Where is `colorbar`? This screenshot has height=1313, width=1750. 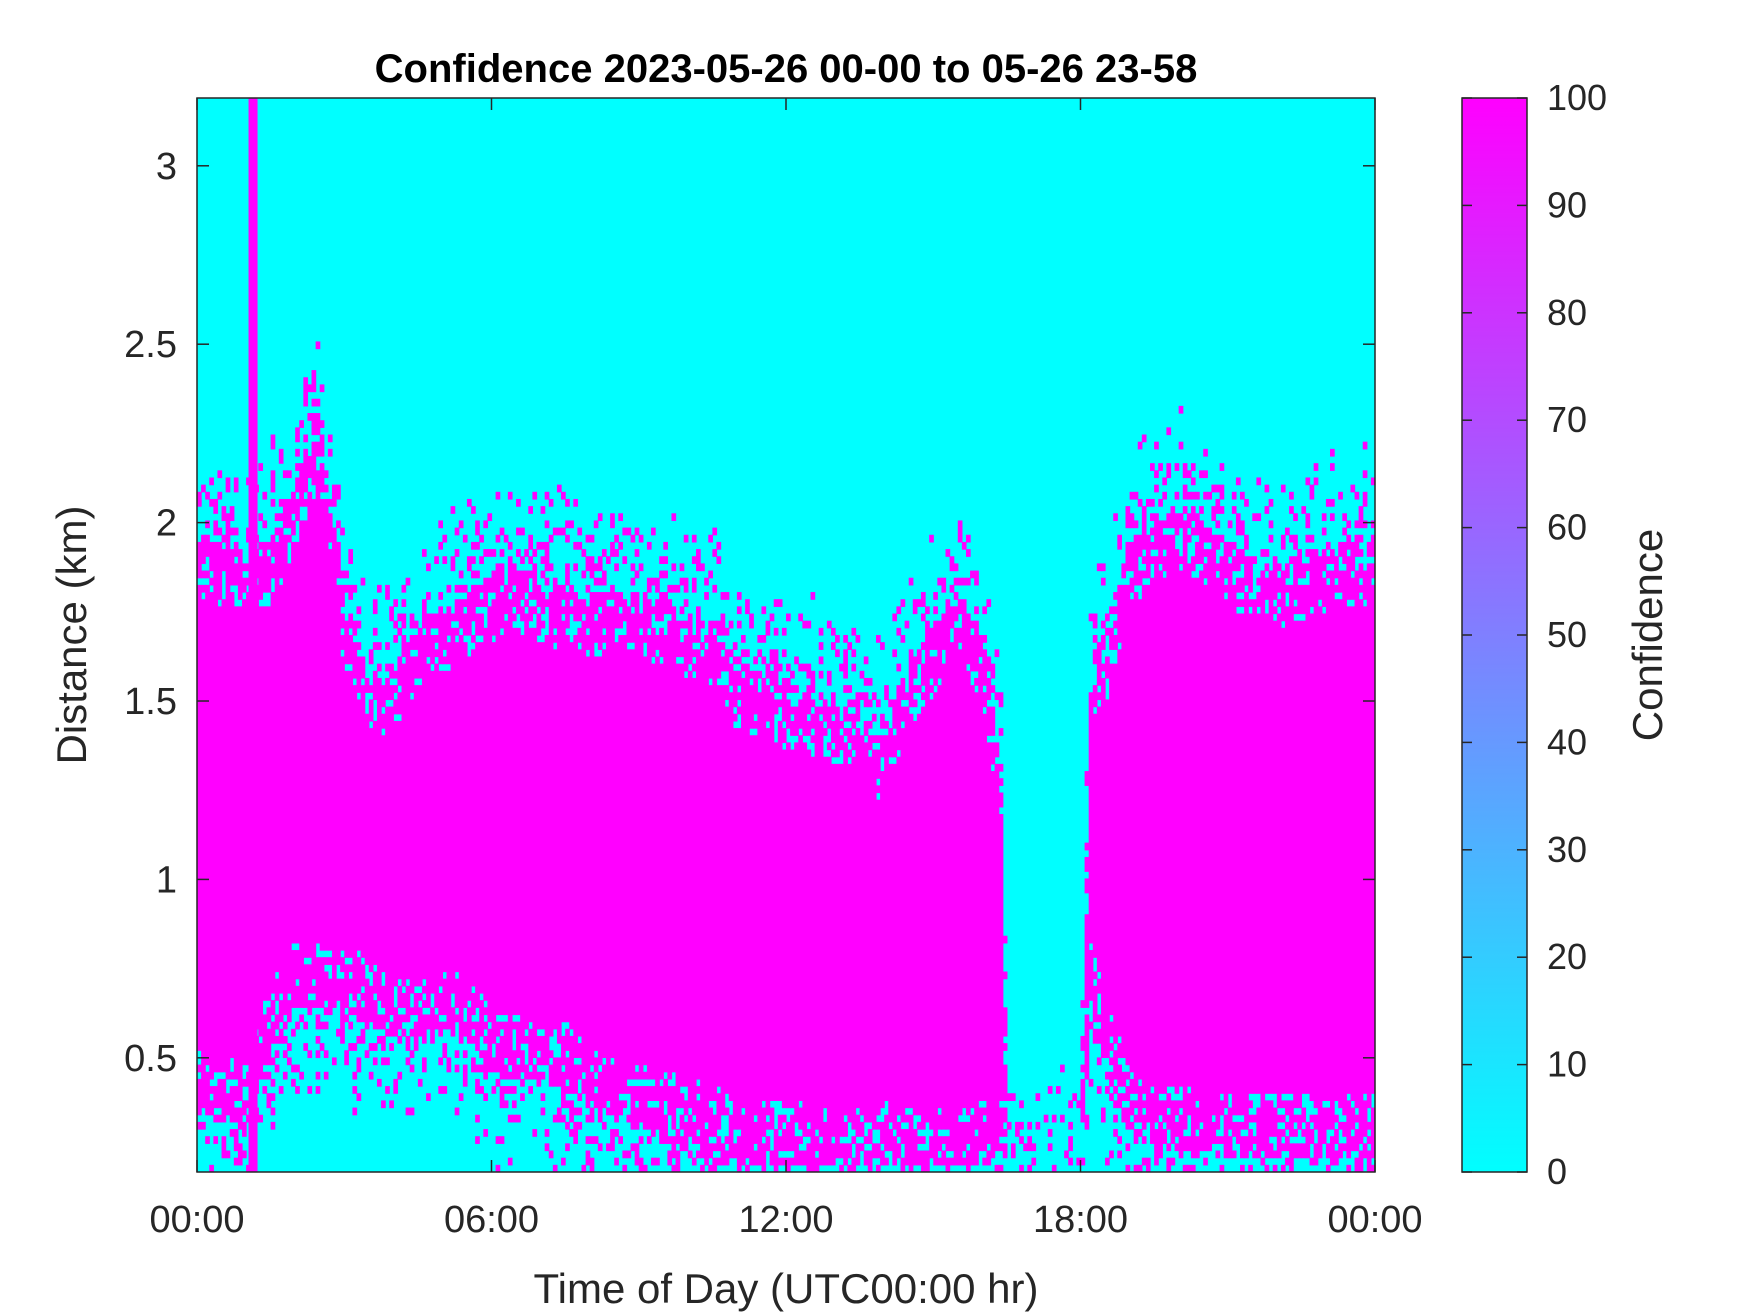 colorbar is located at coordinates (1494, 635).